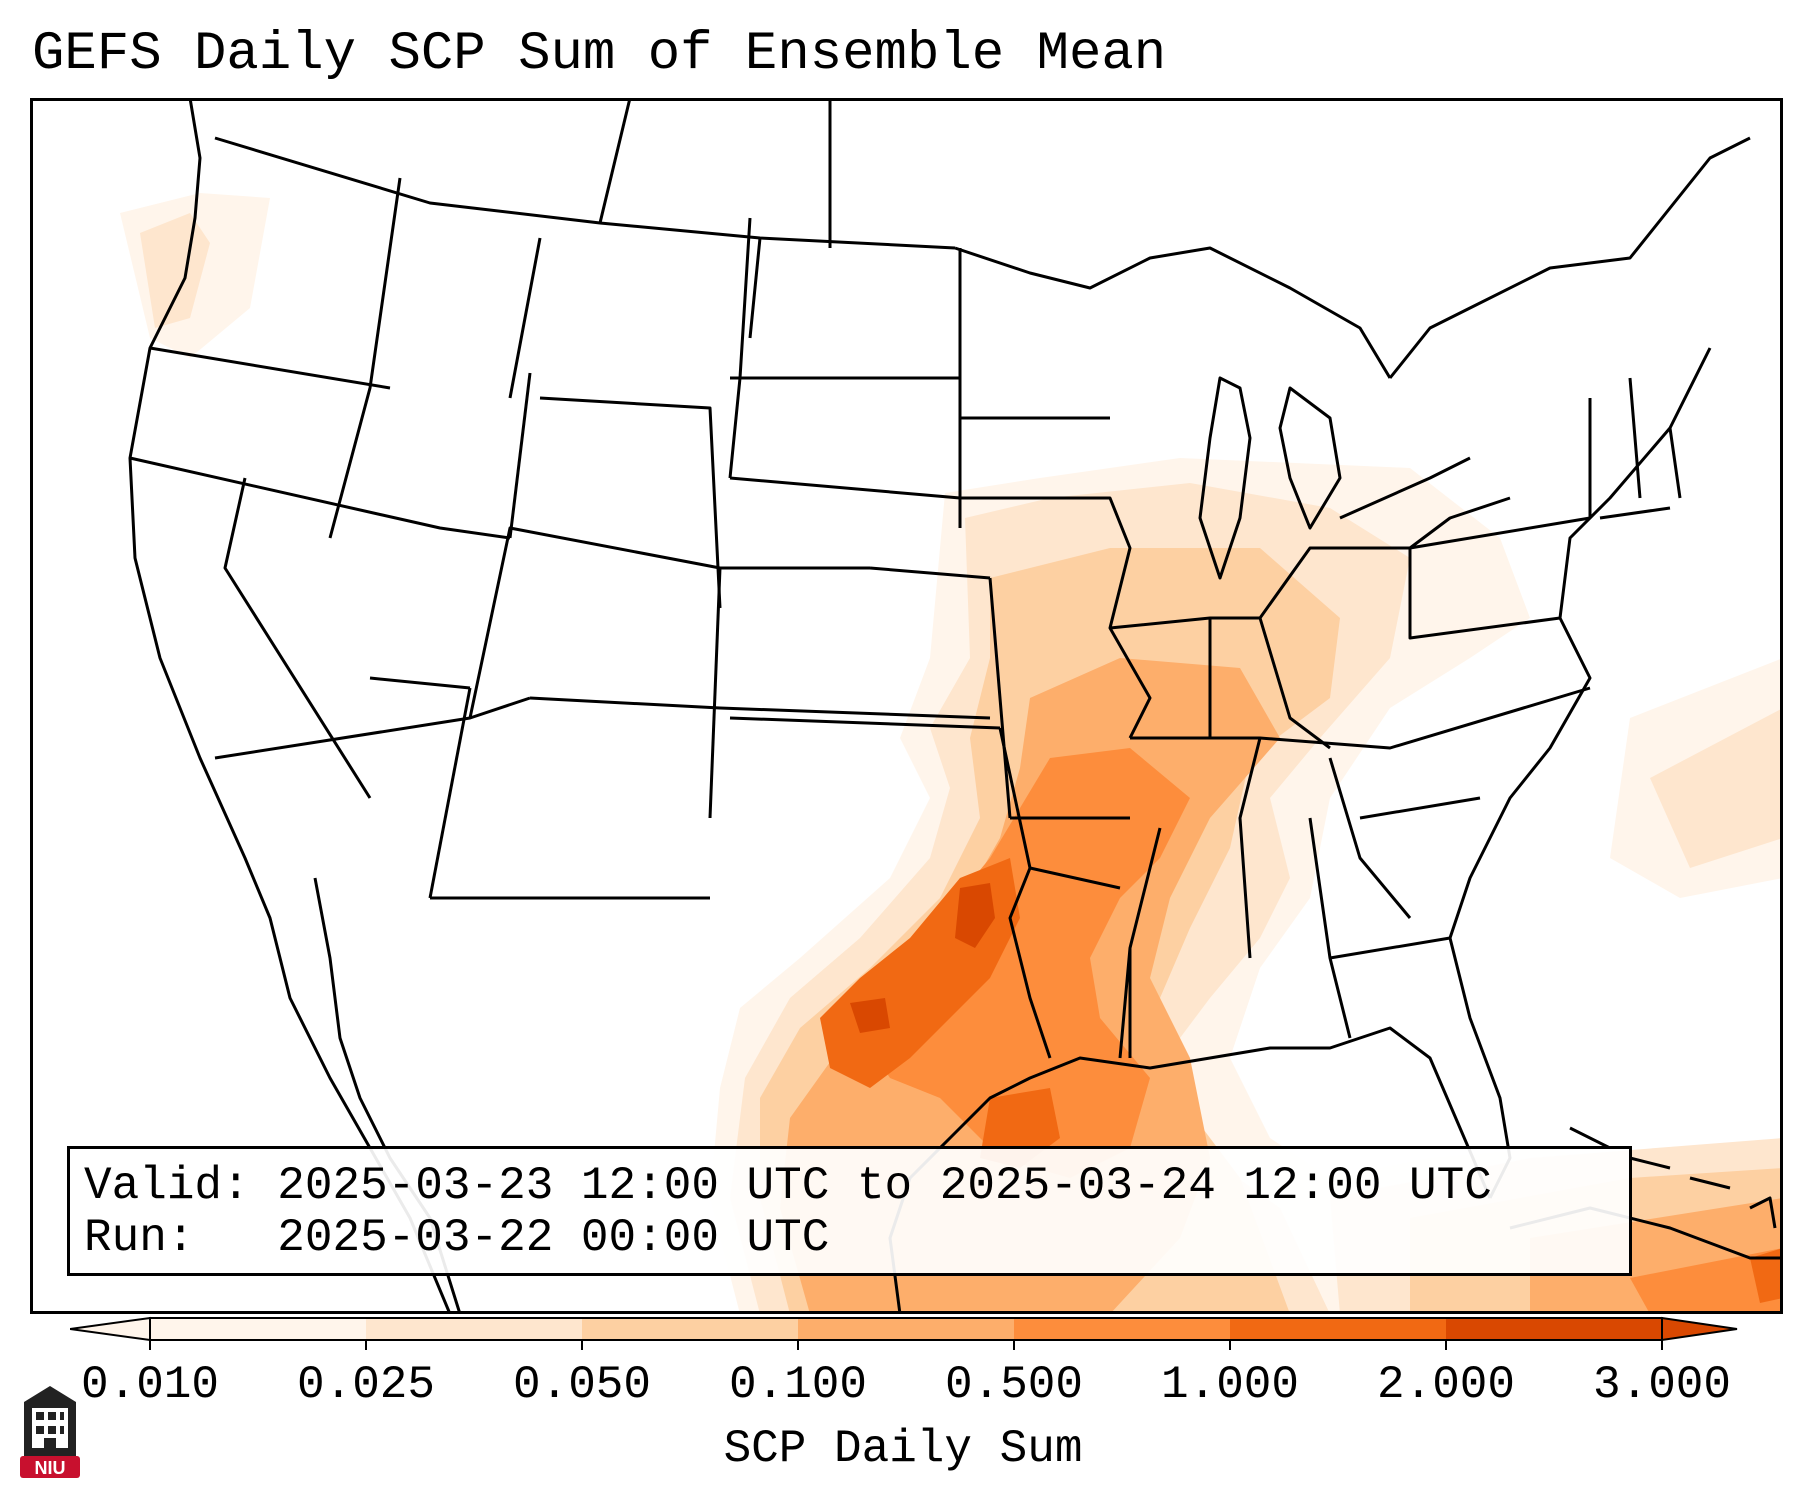  Describe the element at coordinates (1014, 1385) in the screenshot. I see `colorbar-tick-5: 0.500` at that location.